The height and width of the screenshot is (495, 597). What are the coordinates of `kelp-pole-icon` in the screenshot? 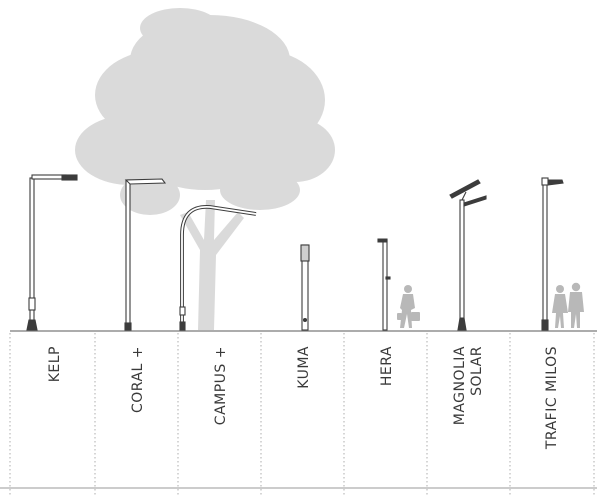 It's located at (52, 252).